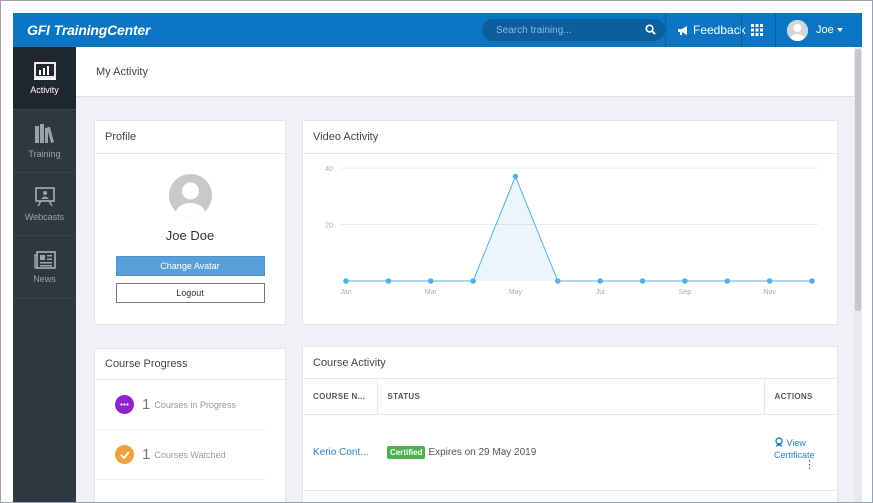  What do you see at coordinates (561, 30) in the screenshot?
I see `search-input` at bounding box center [561, 30].